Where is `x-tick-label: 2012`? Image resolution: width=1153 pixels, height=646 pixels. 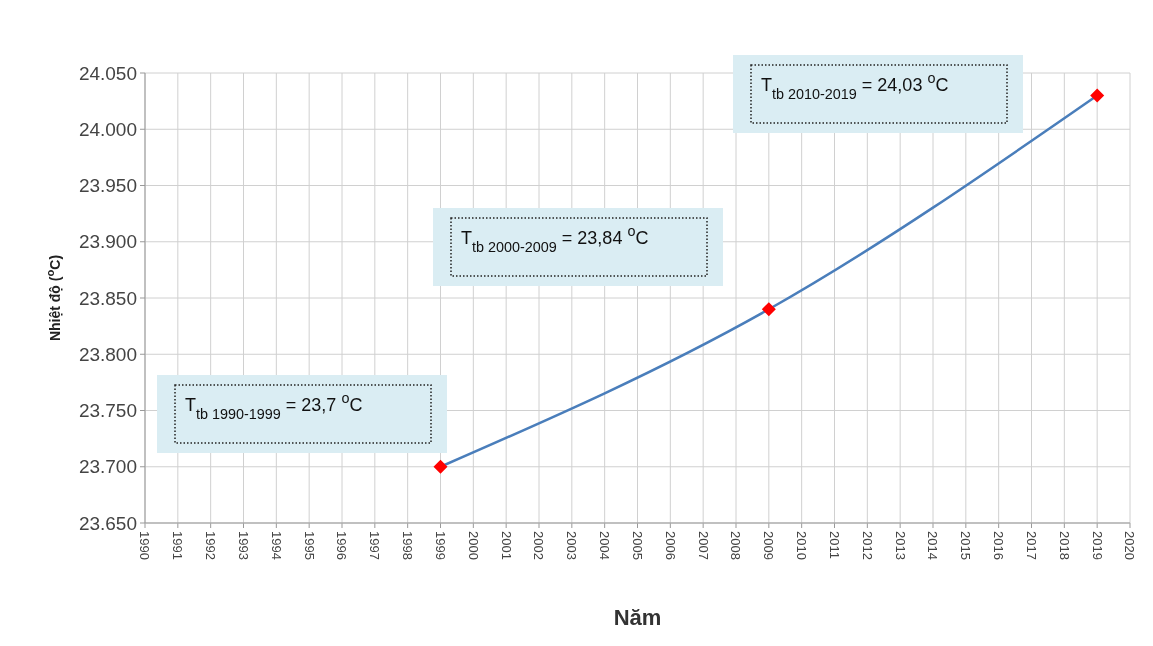 x-tick-label: 2012 is located at coordinates (867, 545).